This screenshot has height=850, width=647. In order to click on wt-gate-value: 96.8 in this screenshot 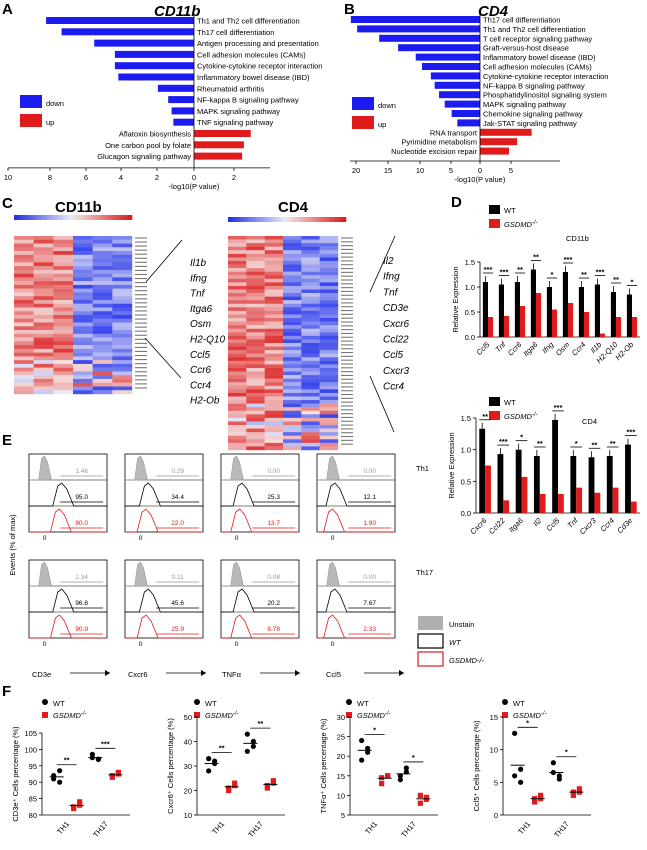, I will do `click(81, 603)`.